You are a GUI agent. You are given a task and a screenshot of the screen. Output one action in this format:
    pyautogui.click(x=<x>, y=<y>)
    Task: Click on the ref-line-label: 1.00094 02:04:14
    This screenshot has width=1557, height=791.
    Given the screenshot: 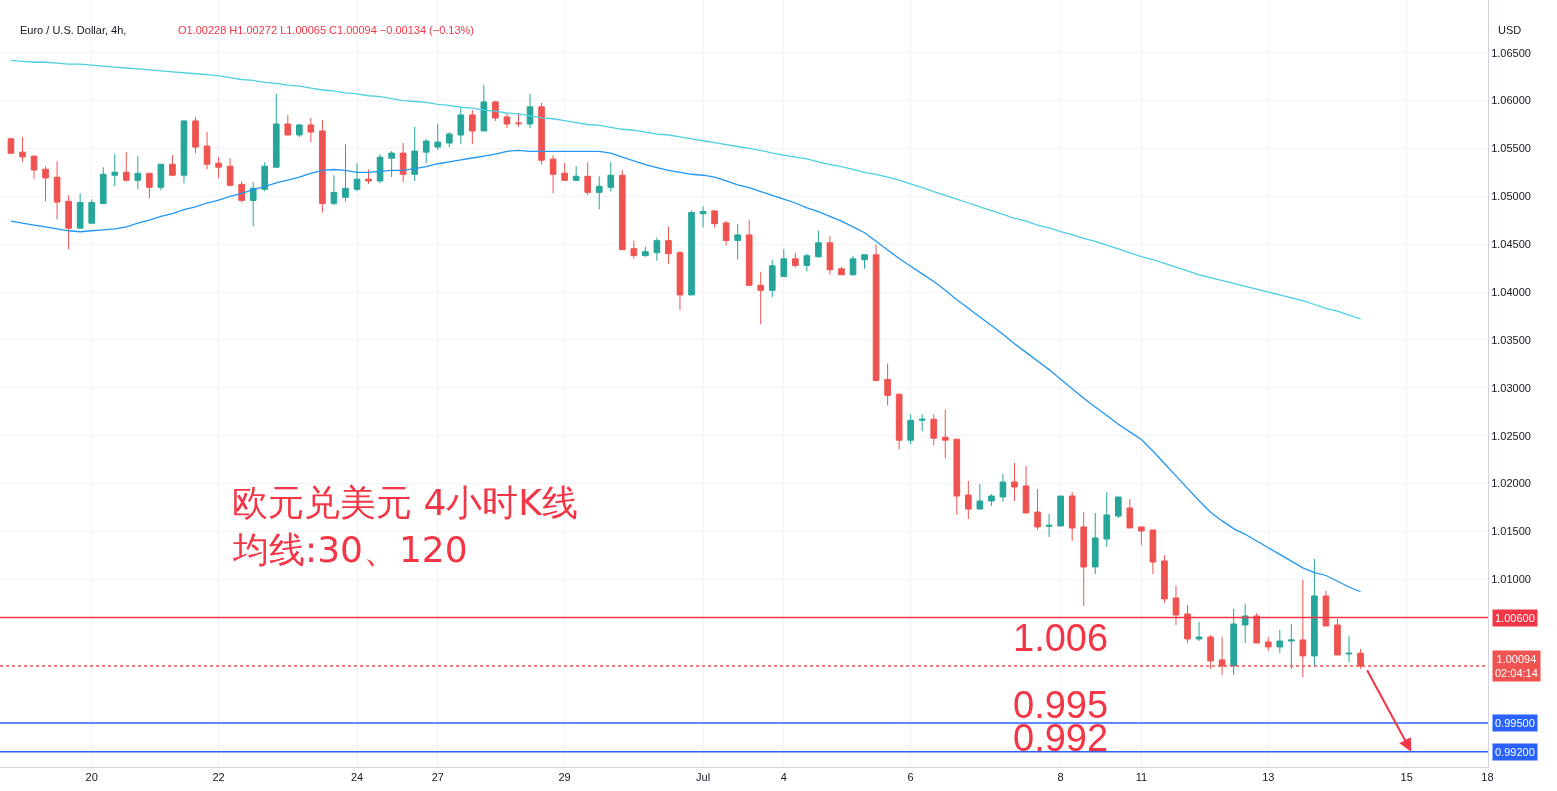 What is the action you would take?
    pyautogui.click(x=1516, y=666)
    